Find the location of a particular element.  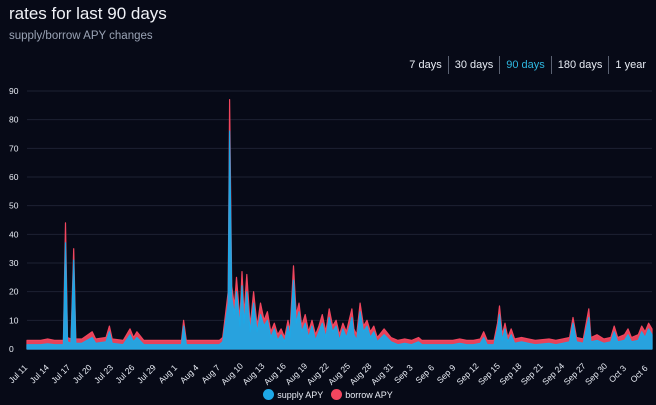

x-tick-label: Jul 14 is located at coordinates (39, 373).